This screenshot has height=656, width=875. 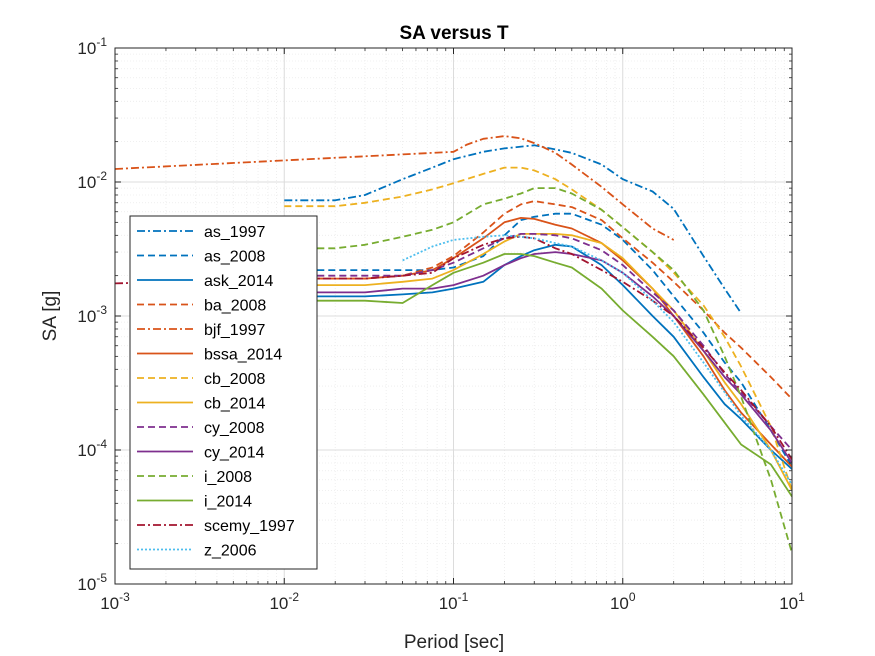 What do you see at coordinates (395, 188) in the screenshot?
I see `series-line-bjf-1997` at bounding box center [395, 188].